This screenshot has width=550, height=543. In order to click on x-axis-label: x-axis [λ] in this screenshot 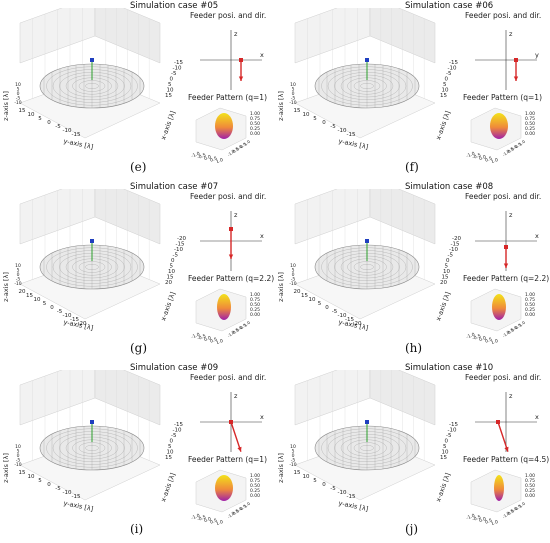, I will do `click(443, 125)`.